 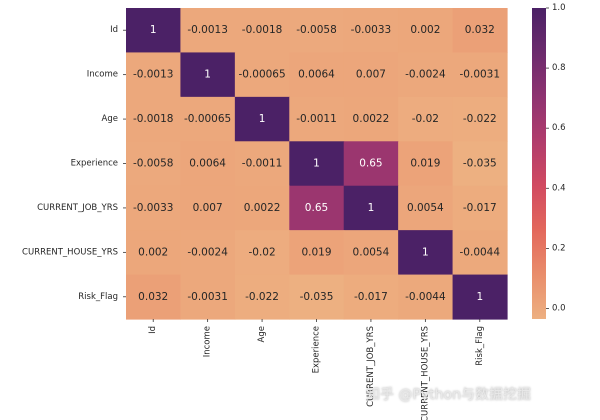 I want to click on x-tick-label: Risk_Flag, so click(x=480, y=346).